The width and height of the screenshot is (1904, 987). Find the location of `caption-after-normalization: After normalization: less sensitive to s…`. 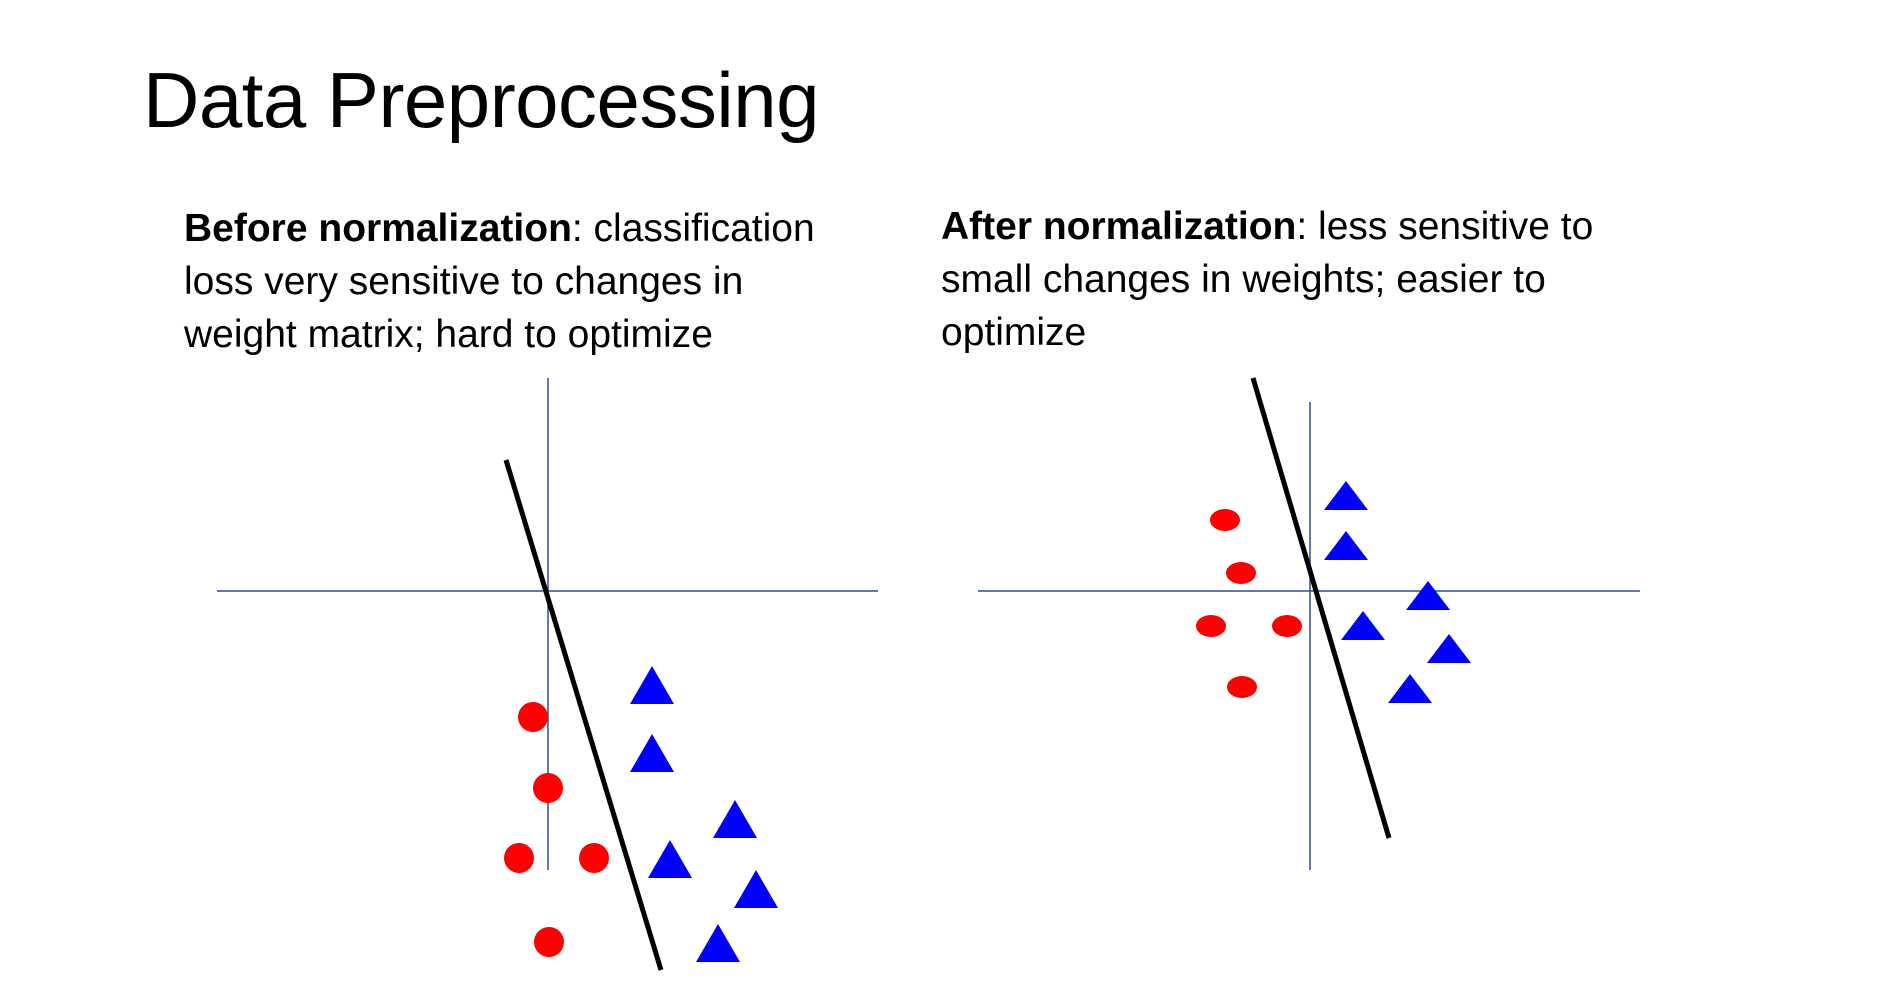

caption-after-normalization: After normalization: less sensitive to s… is located at coordinates (1301, 279).